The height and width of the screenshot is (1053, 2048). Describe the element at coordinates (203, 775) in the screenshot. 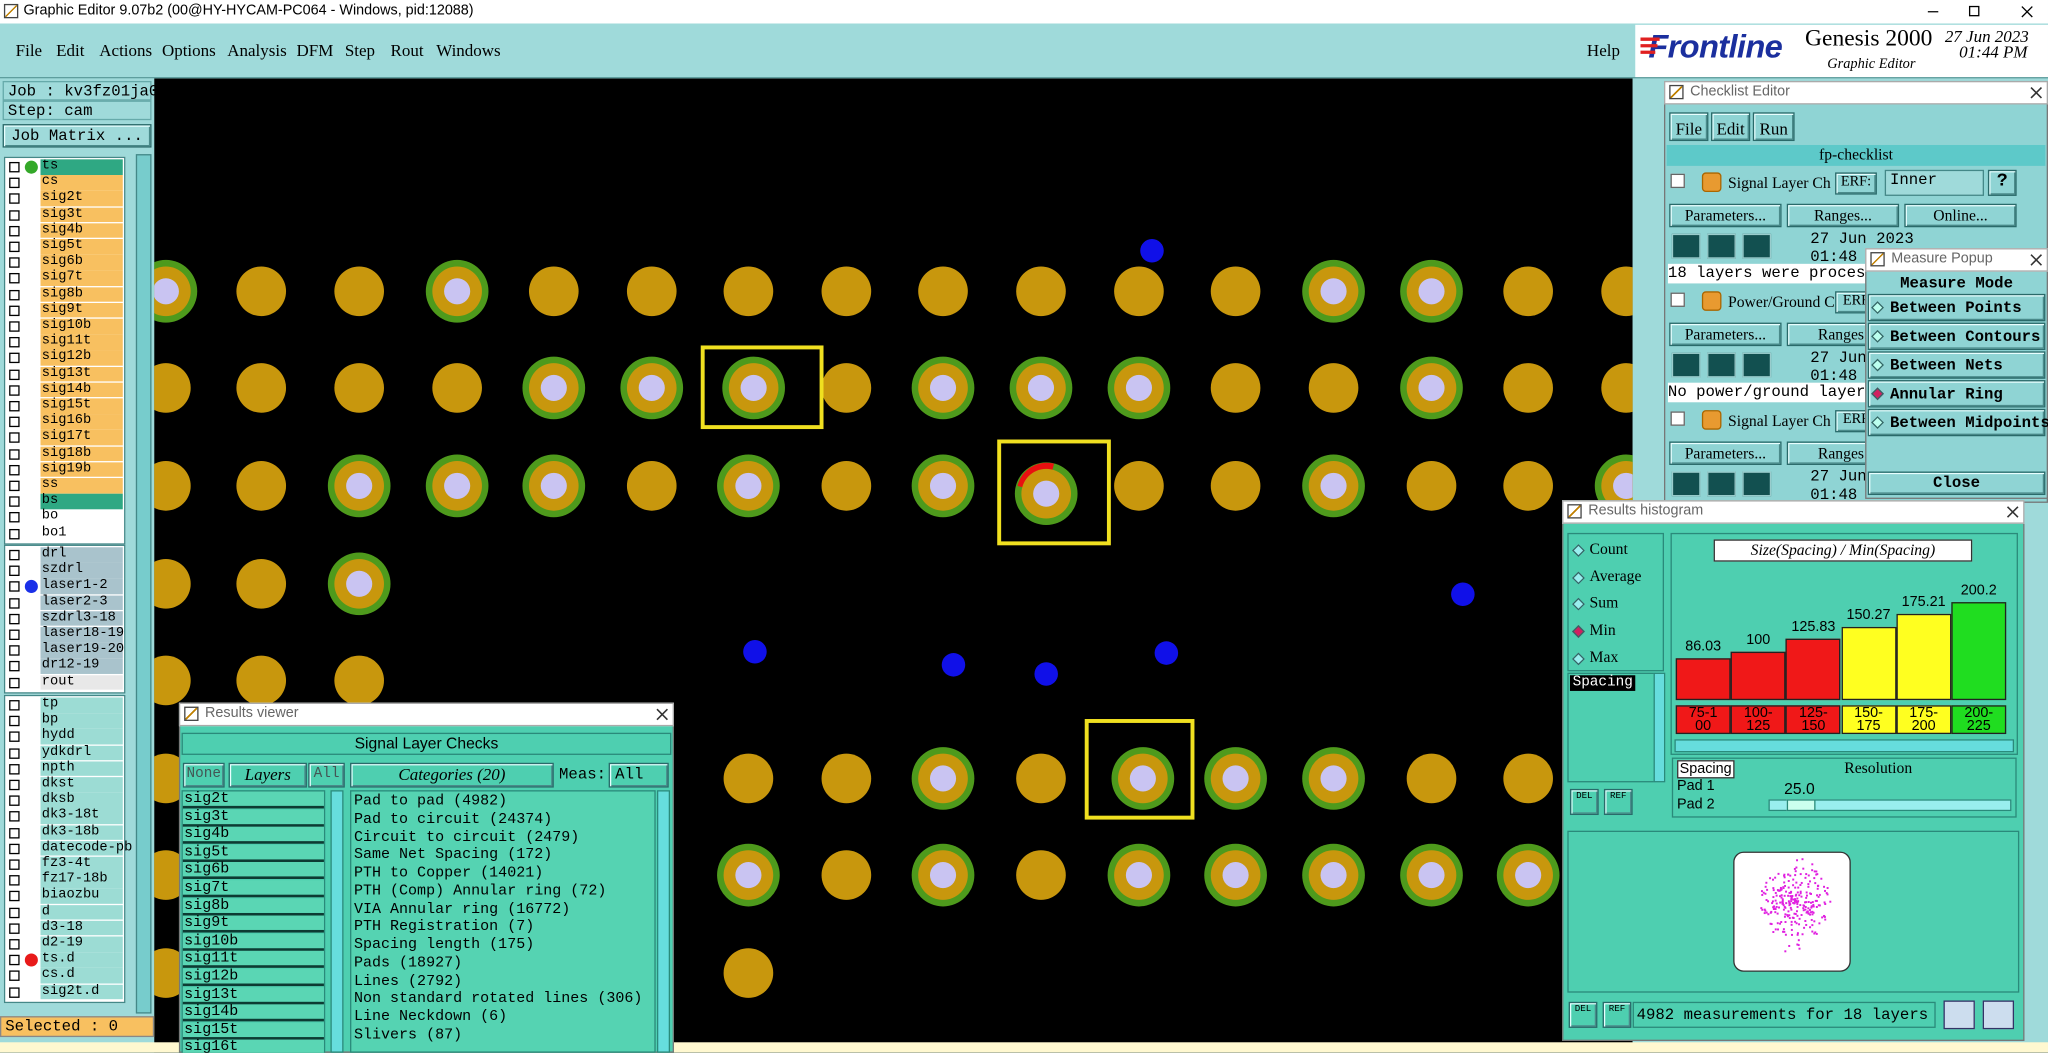

I see `none-button: None` at that location.